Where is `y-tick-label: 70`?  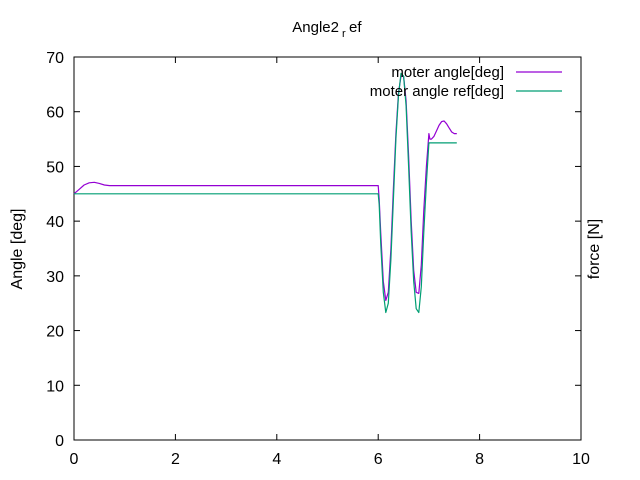
y-tick-label: 70 is located at coordinates (55, 58).